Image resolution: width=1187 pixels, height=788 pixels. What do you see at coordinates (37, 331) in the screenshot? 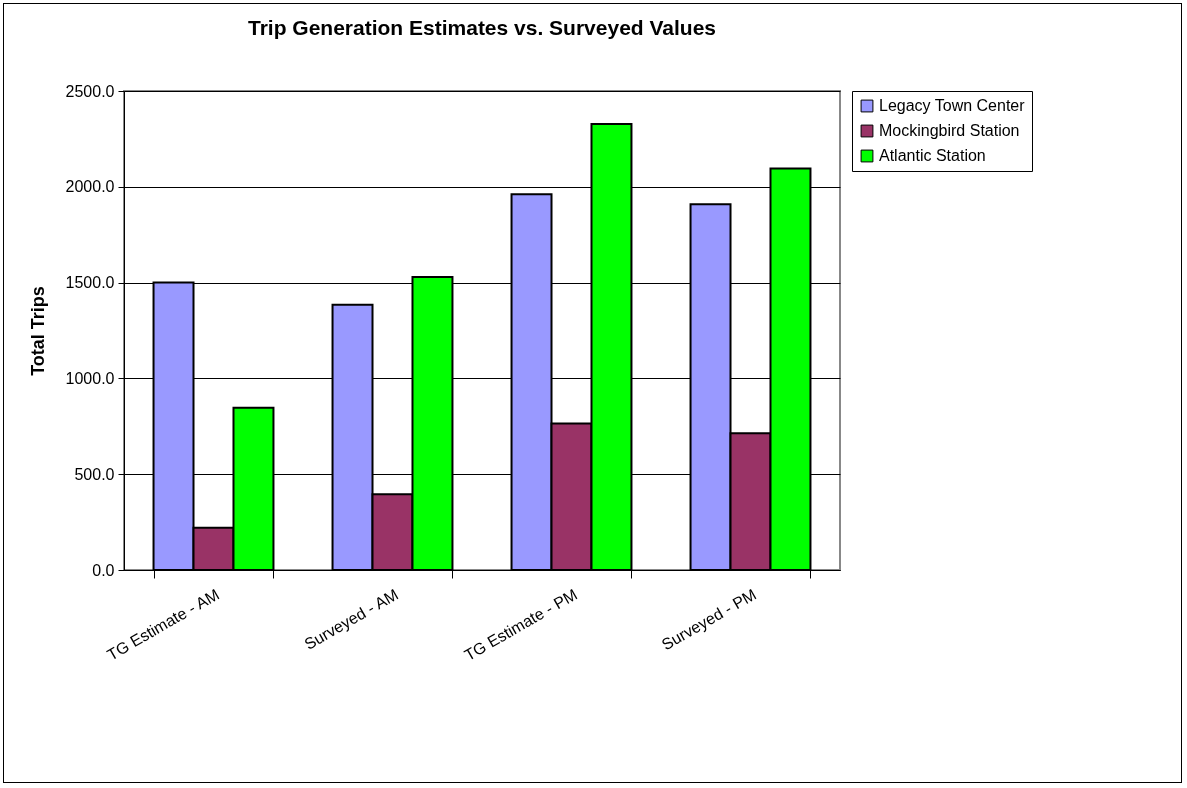
I see `y-axis-title: Total Trips` at bounding box center [37, 331].